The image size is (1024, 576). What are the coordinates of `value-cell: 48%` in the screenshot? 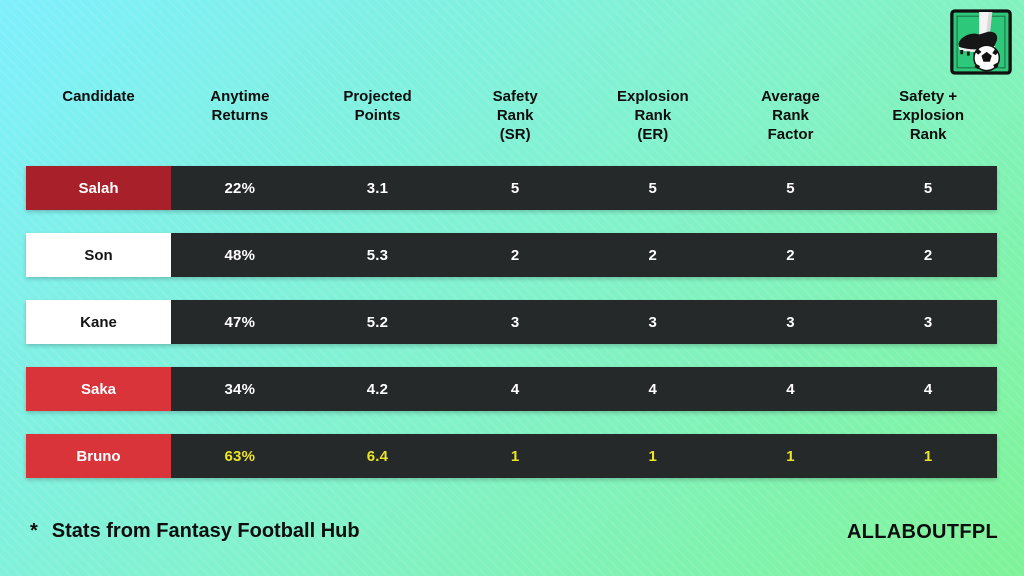 It's located at (240, 255).